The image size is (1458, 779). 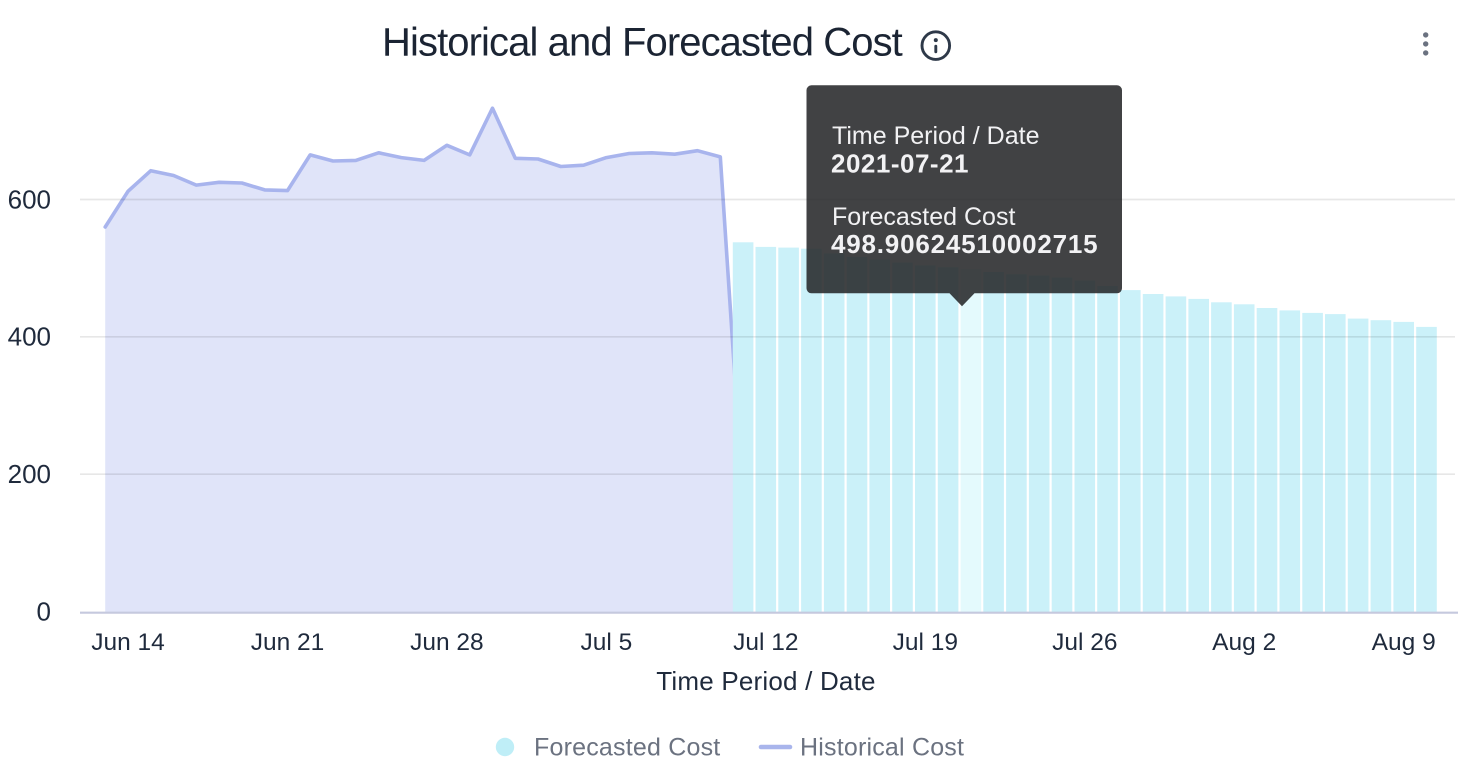 What do you see at coordinates (1084, 642) in the screenshot?
I see `svg-text: Jul 26` at bounding box center [1084, 642].